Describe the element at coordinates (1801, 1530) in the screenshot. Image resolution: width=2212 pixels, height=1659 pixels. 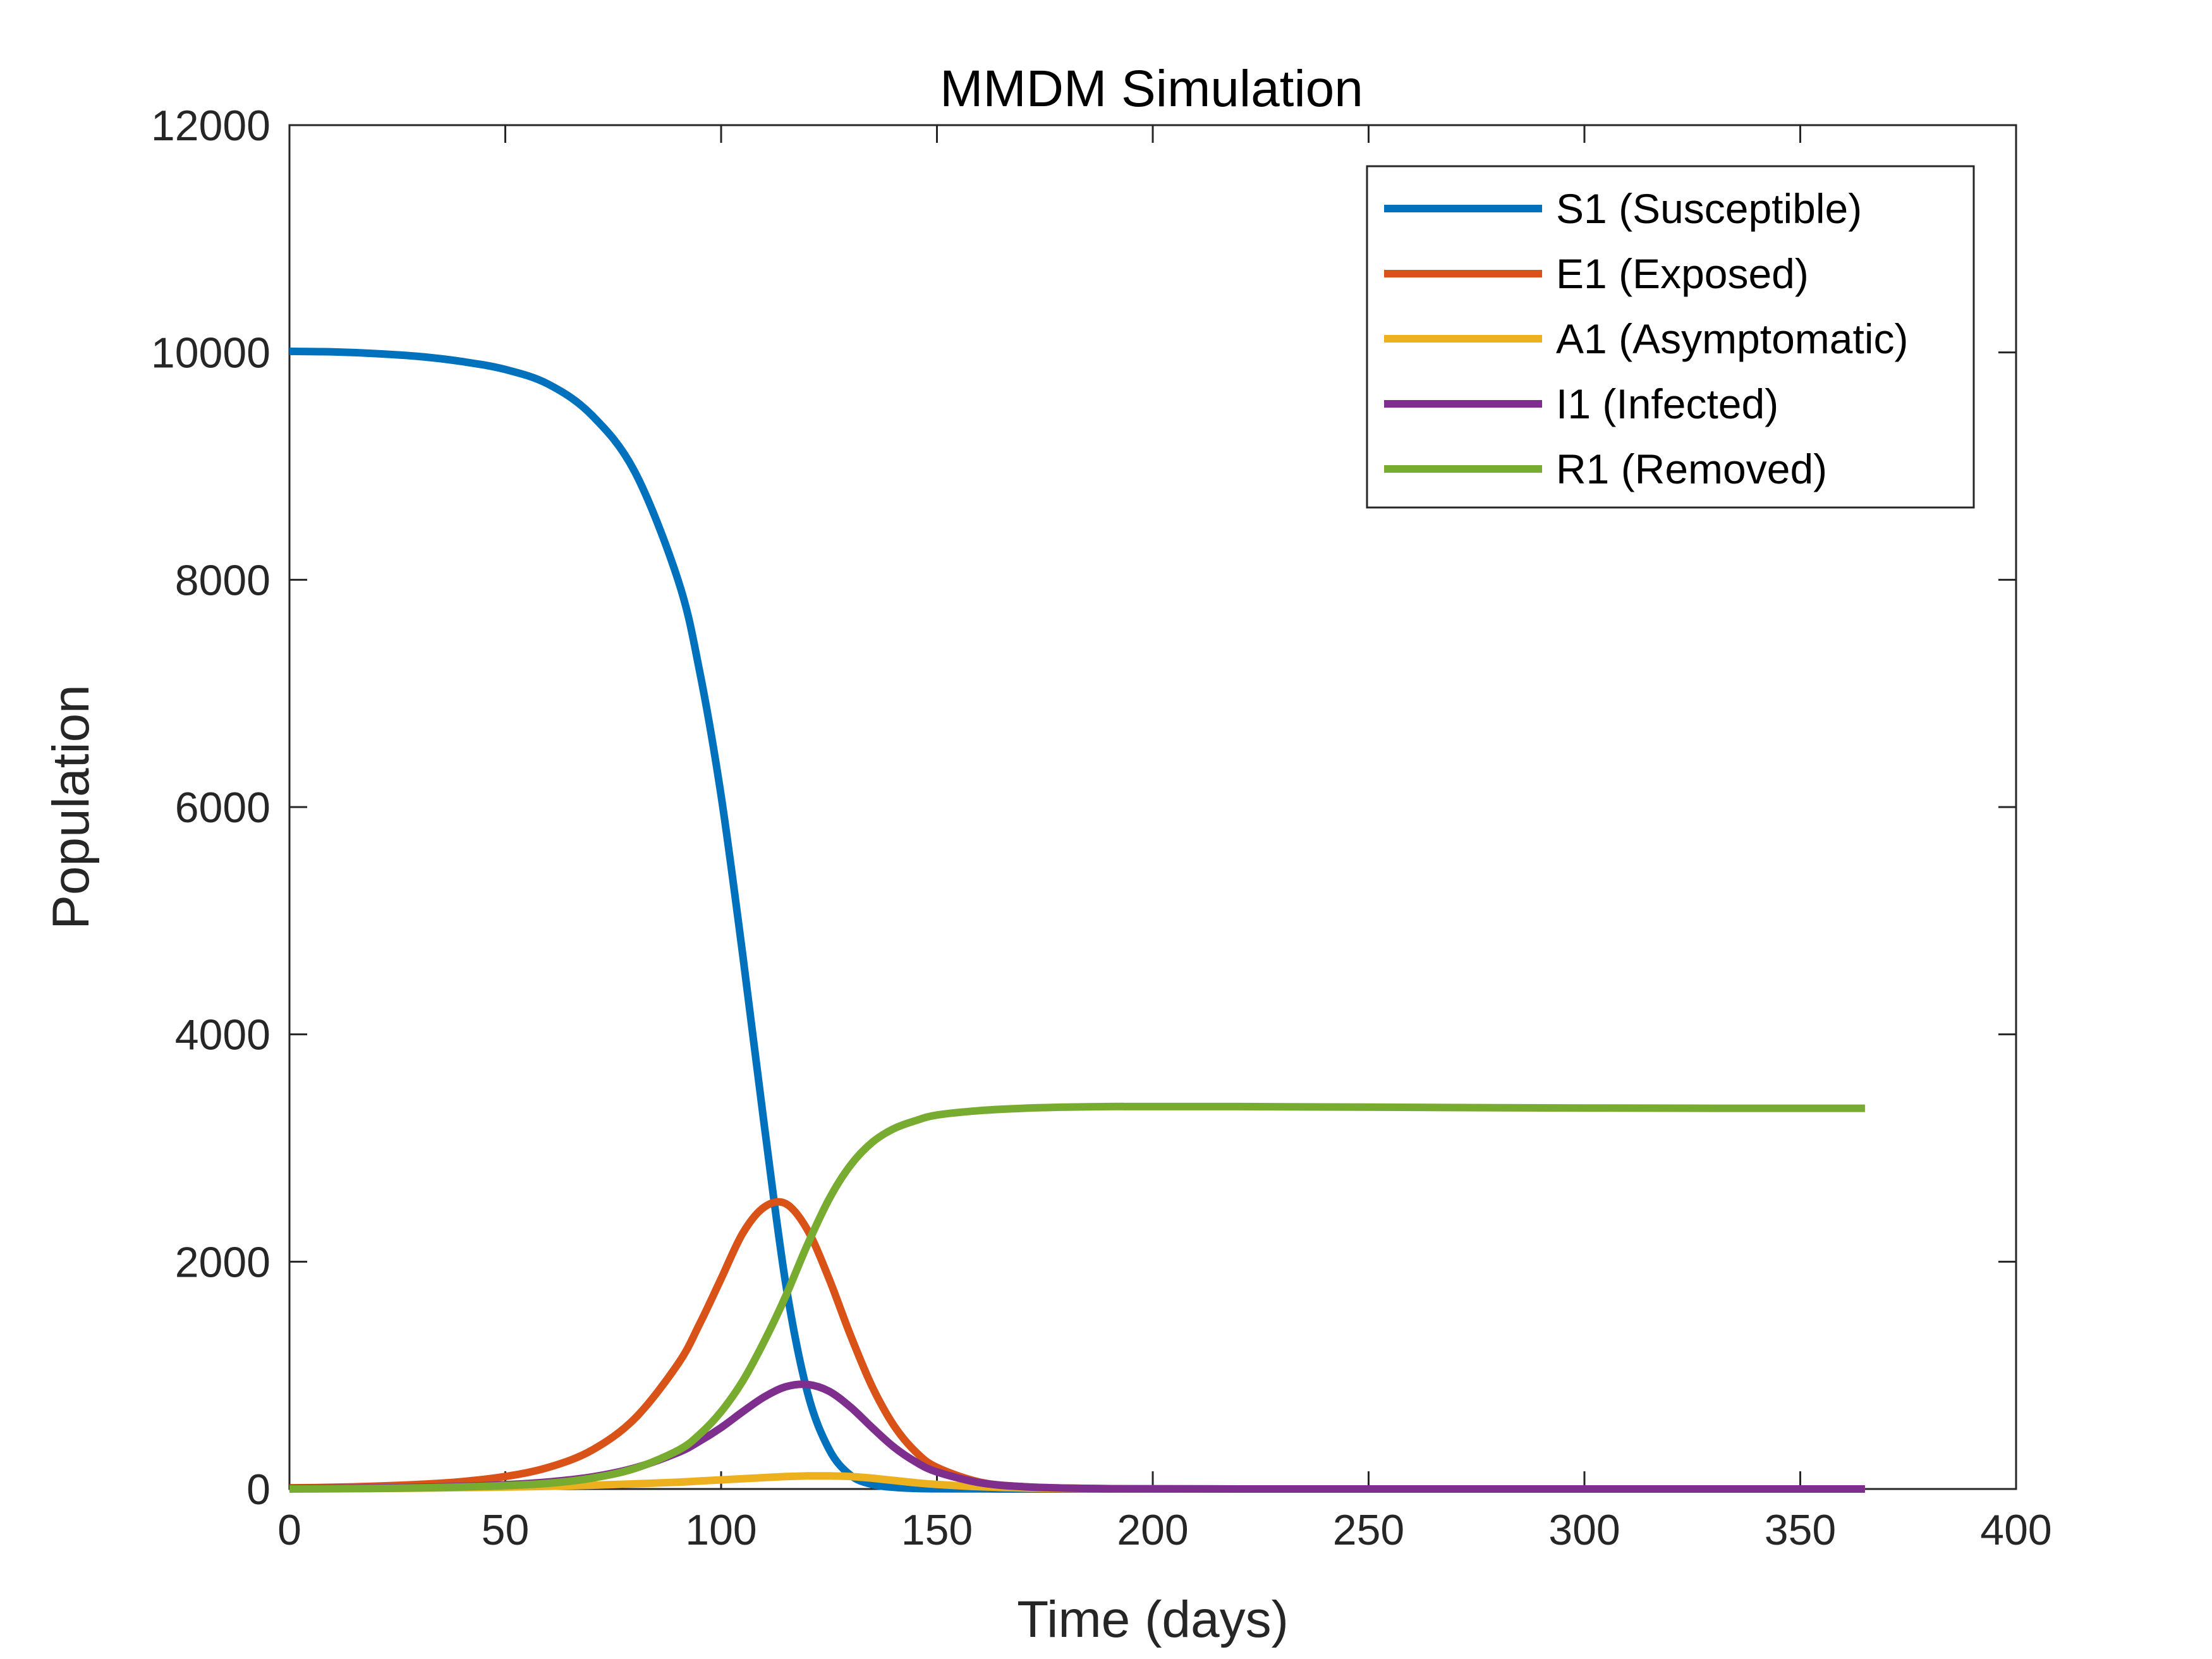
I see `x-tick-label: 350` at that location.